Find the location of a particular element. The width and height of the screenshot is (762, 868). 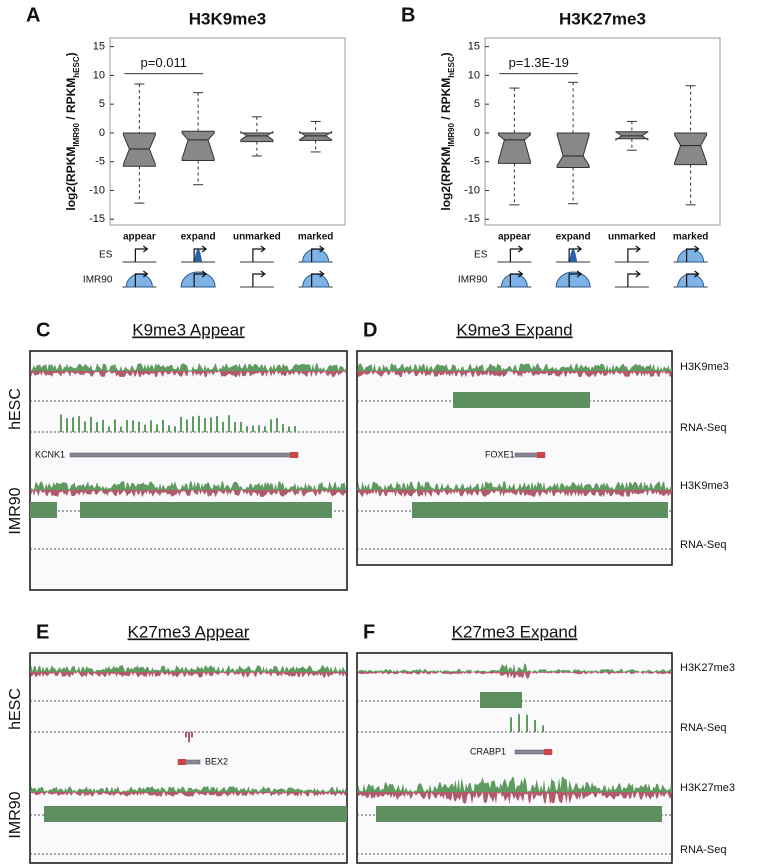

y-tick-label: 15 is located at coordinates (99, 47).